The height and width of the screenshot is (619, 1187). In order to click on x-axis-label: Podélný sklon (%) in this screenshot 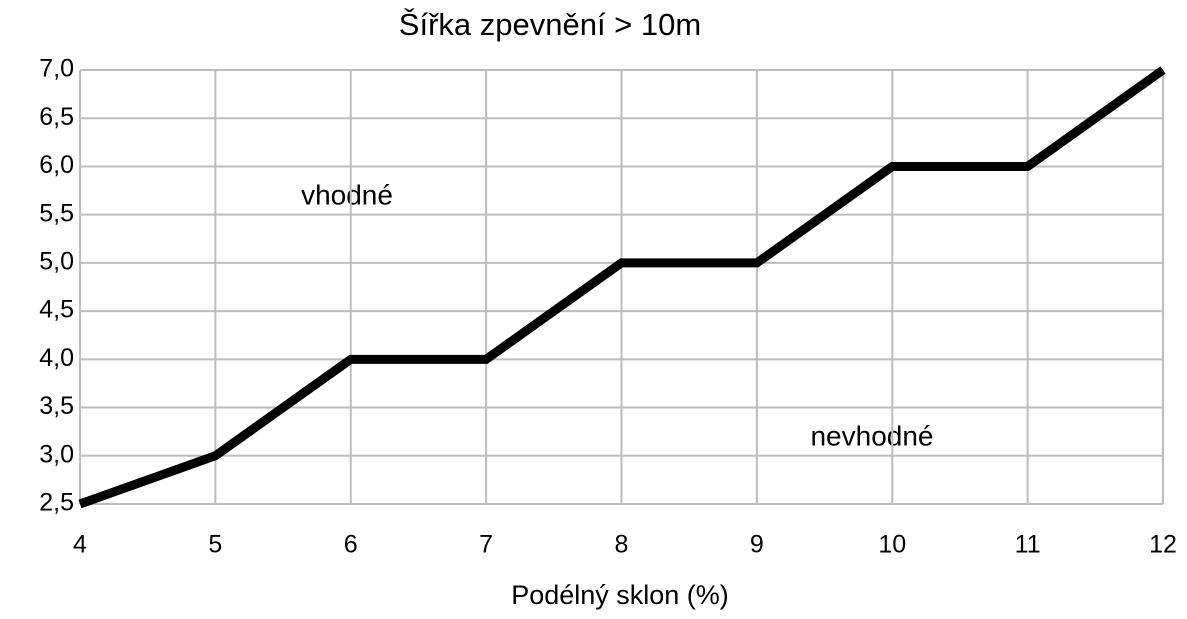, I will do `click(620, 595)`.